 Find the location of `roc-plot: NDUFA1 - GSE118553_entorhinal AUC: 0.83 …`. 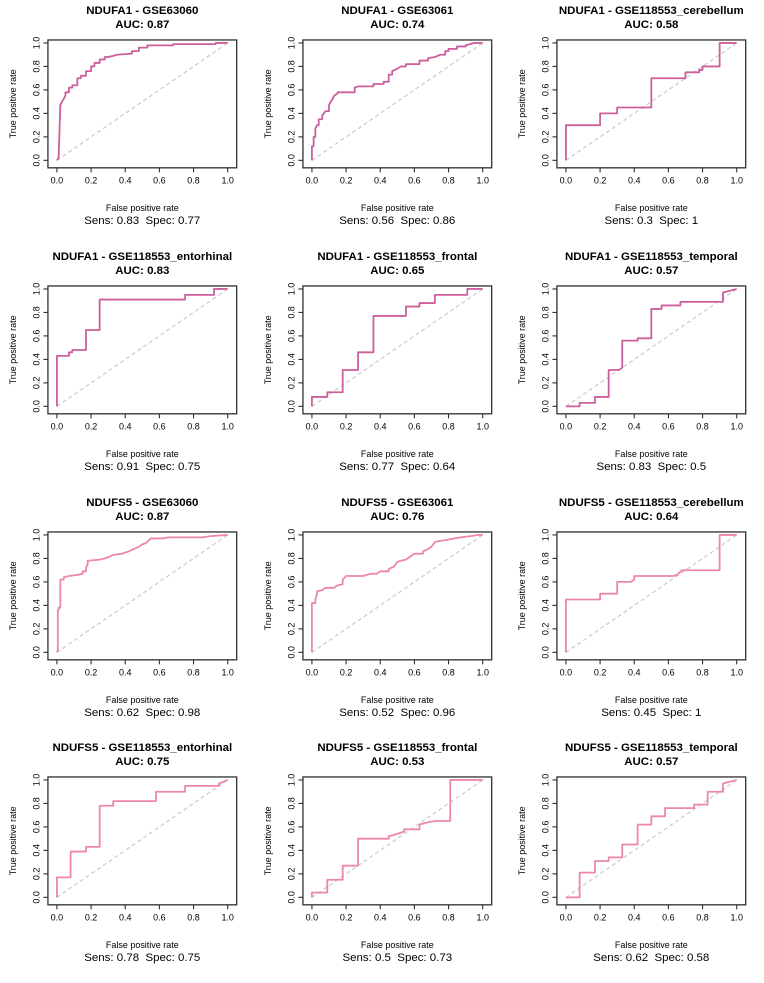

roc-plot: NDUFA1 - GSE118553_entorhinal AUC: 0.83 … is located at coordinates (127, 369).